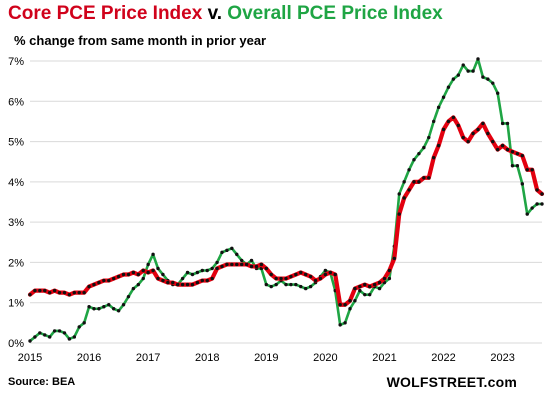 The image size is (547, 401). Describe the element at coordinates (502, 358) in the screenshot. I see `x-tick-label: 2023` at that location.